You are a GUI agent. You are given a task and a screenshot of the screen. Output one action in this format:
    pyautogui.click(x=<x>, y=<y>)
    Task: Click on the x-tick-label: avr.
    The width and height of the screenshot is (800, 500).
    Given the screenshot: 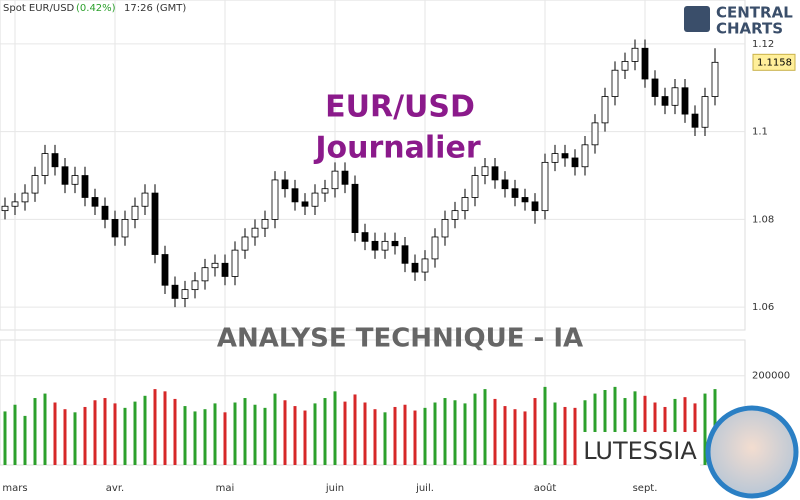 What is the action you would take?
    pyautogui.click(x=115, y=488)
    